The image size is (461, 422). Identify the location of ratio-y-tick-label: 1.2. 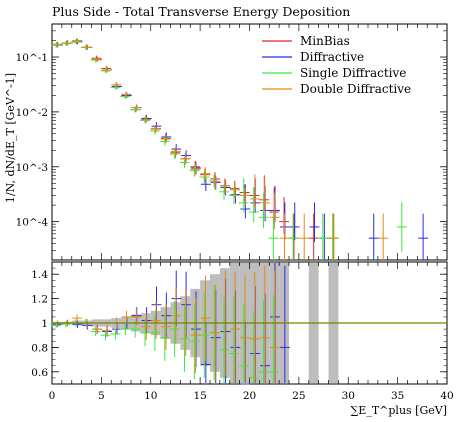
(39, 300).